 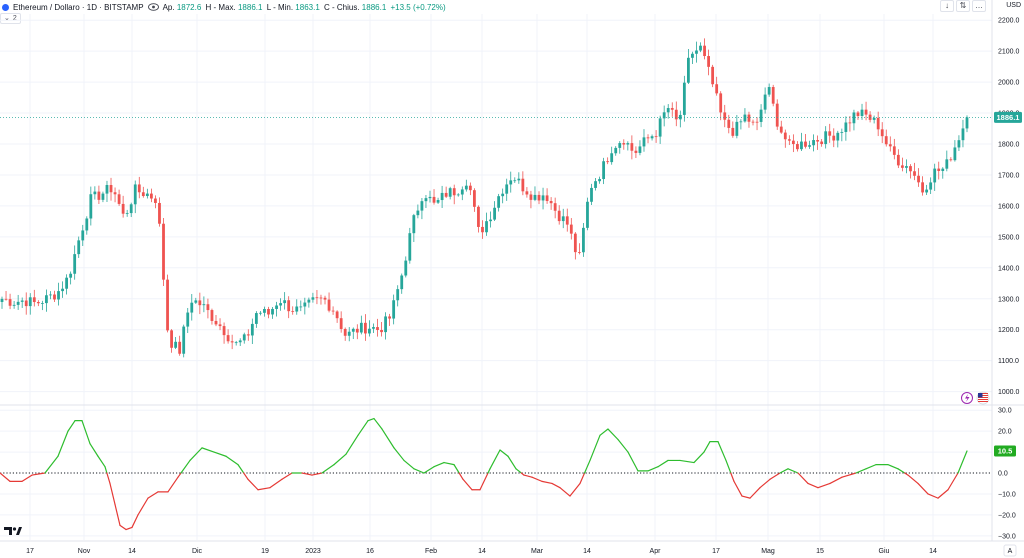 What do you see at coordinates (1009, 330) in the screenshot?
I see `price-tick-label: 1200.0` at bounding box center [1009, 330].